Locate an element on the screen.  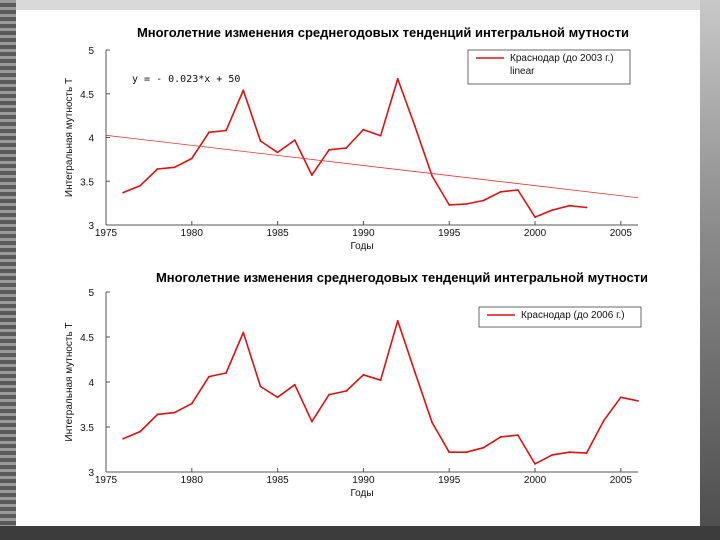
legend-label: Краснодар (до 2003 г.) is located at coordinates (562, 58).